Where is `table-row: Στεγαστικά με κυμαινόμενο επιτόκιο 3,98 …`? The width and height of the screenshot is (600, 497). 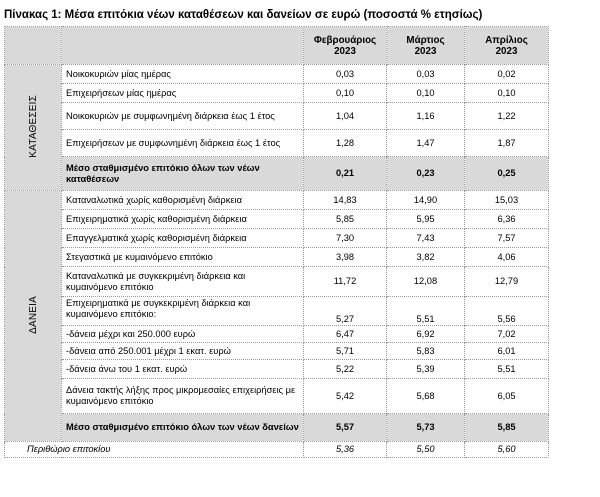
table-row: Στεγαστικά με κυμαινόμενο επιτόκιο 3,98 … is located at coordinates (277, 257).